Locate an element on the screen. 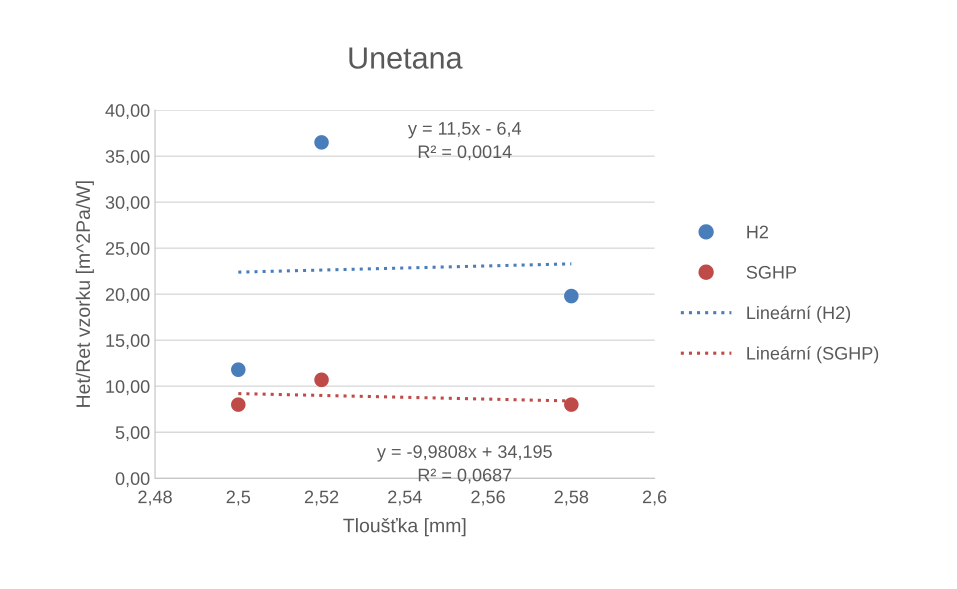 This screenshot has height=589, width=957. legend-label: Lineární (H2) is located at coordinates (798, 314).